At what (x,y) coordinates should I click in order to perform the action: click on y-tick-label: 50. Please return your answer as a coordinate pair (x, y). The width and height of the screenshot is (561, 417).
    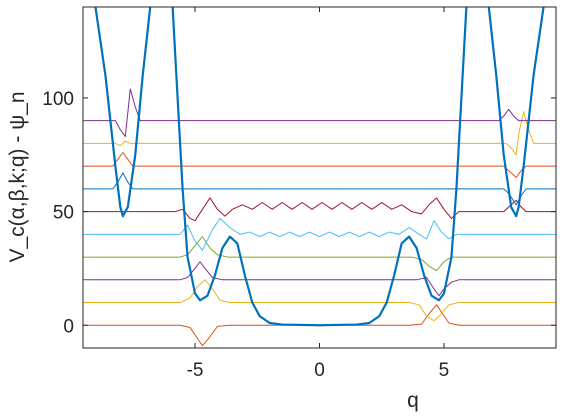
    Looking at the image, I should click on (63, 213).